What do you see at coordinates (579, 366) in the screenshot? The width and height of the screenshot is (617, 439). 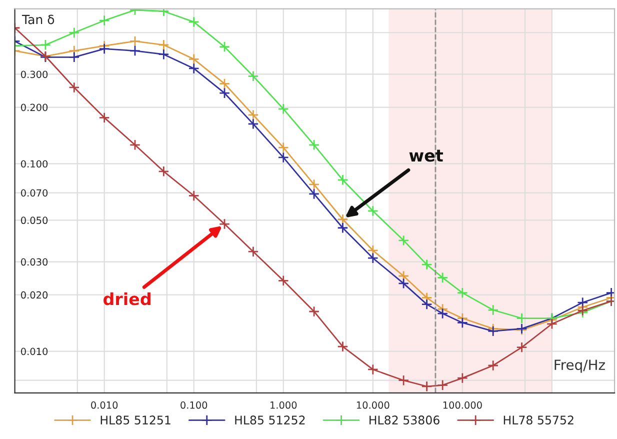 I see `x-axis-title: Freq/Hz` at bounding box center [579, 366].